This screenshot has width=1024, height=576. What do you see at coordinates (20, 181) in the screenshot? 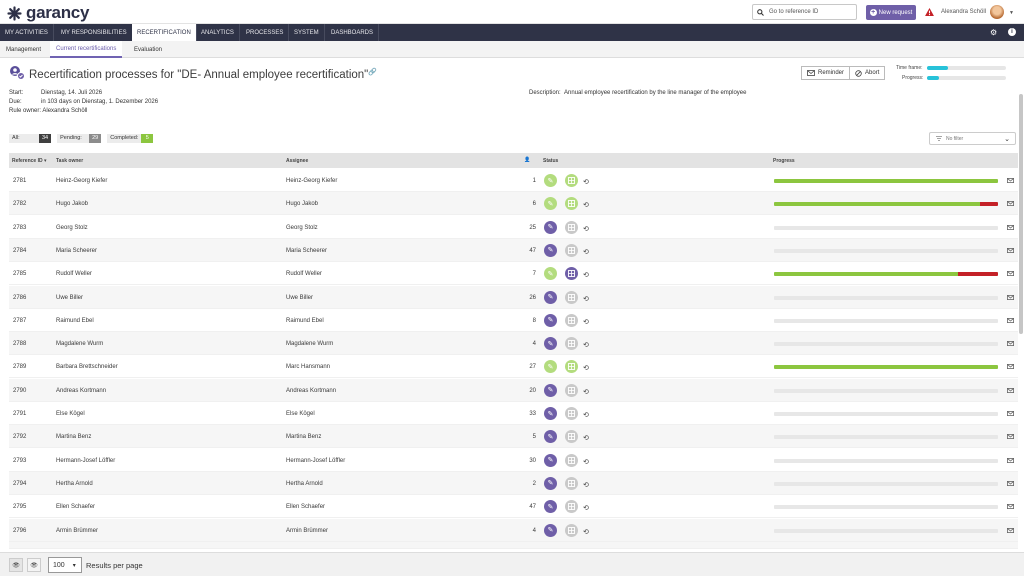
I see `cell-reference-id: 2781` at bounding box center [20, 181].